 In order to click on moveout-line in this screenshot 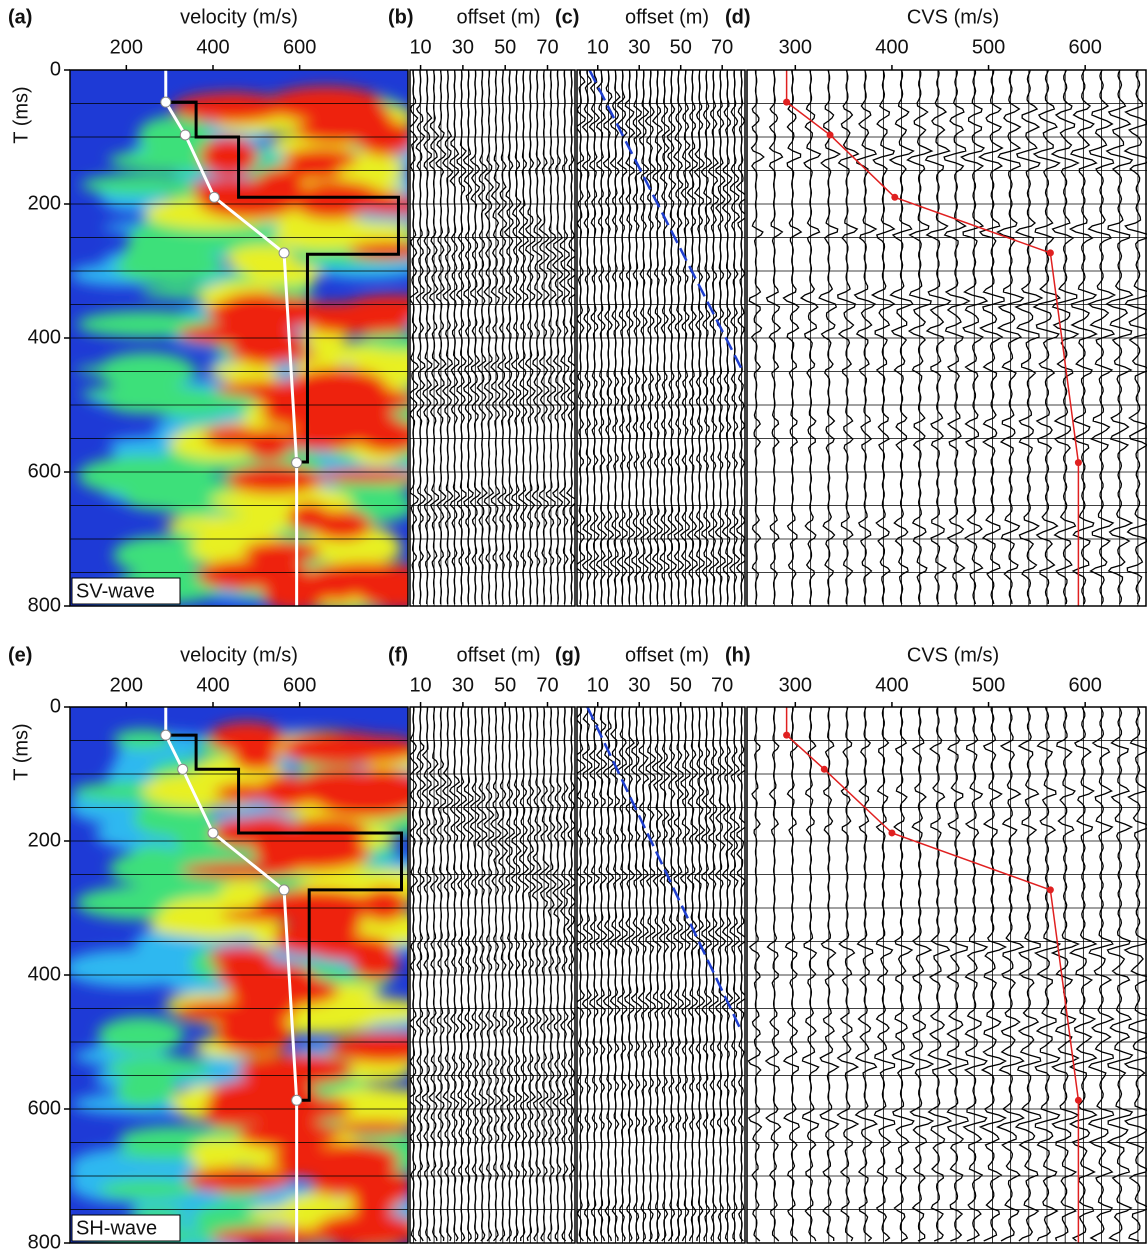, I will do `click(666, 221)`.